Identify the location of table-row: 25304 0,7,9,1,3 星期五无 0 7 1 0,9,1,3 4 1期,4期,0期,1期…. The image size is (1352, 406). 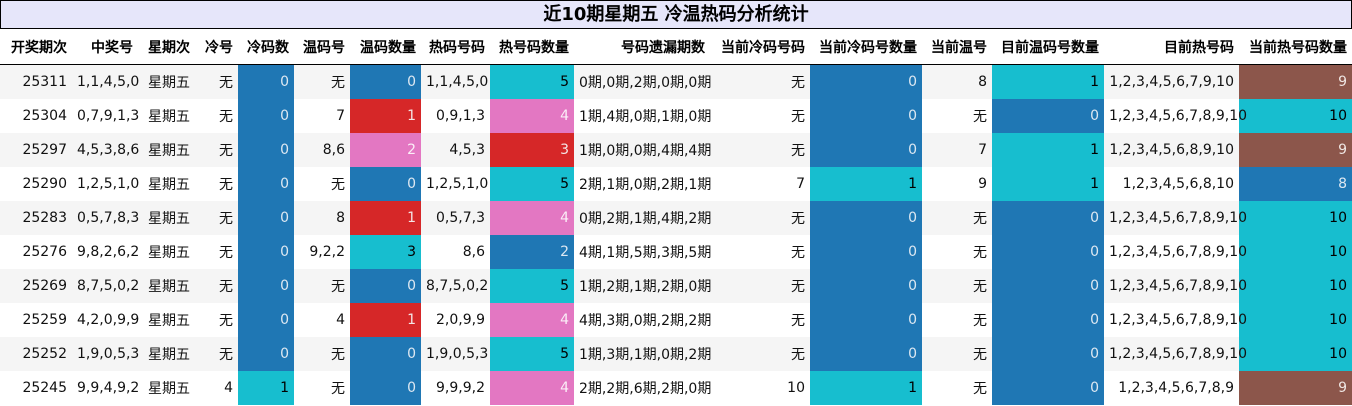
(676, 116).